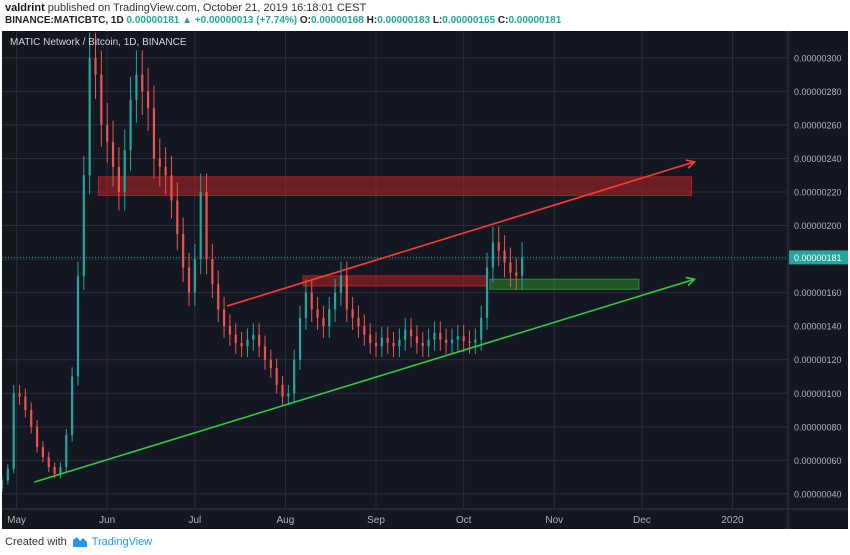 This screenshot has width=850, height=555. Describe the element at coordinates (404, 20) in the screenshot. I see `high-value: 0.00000183` at that location.